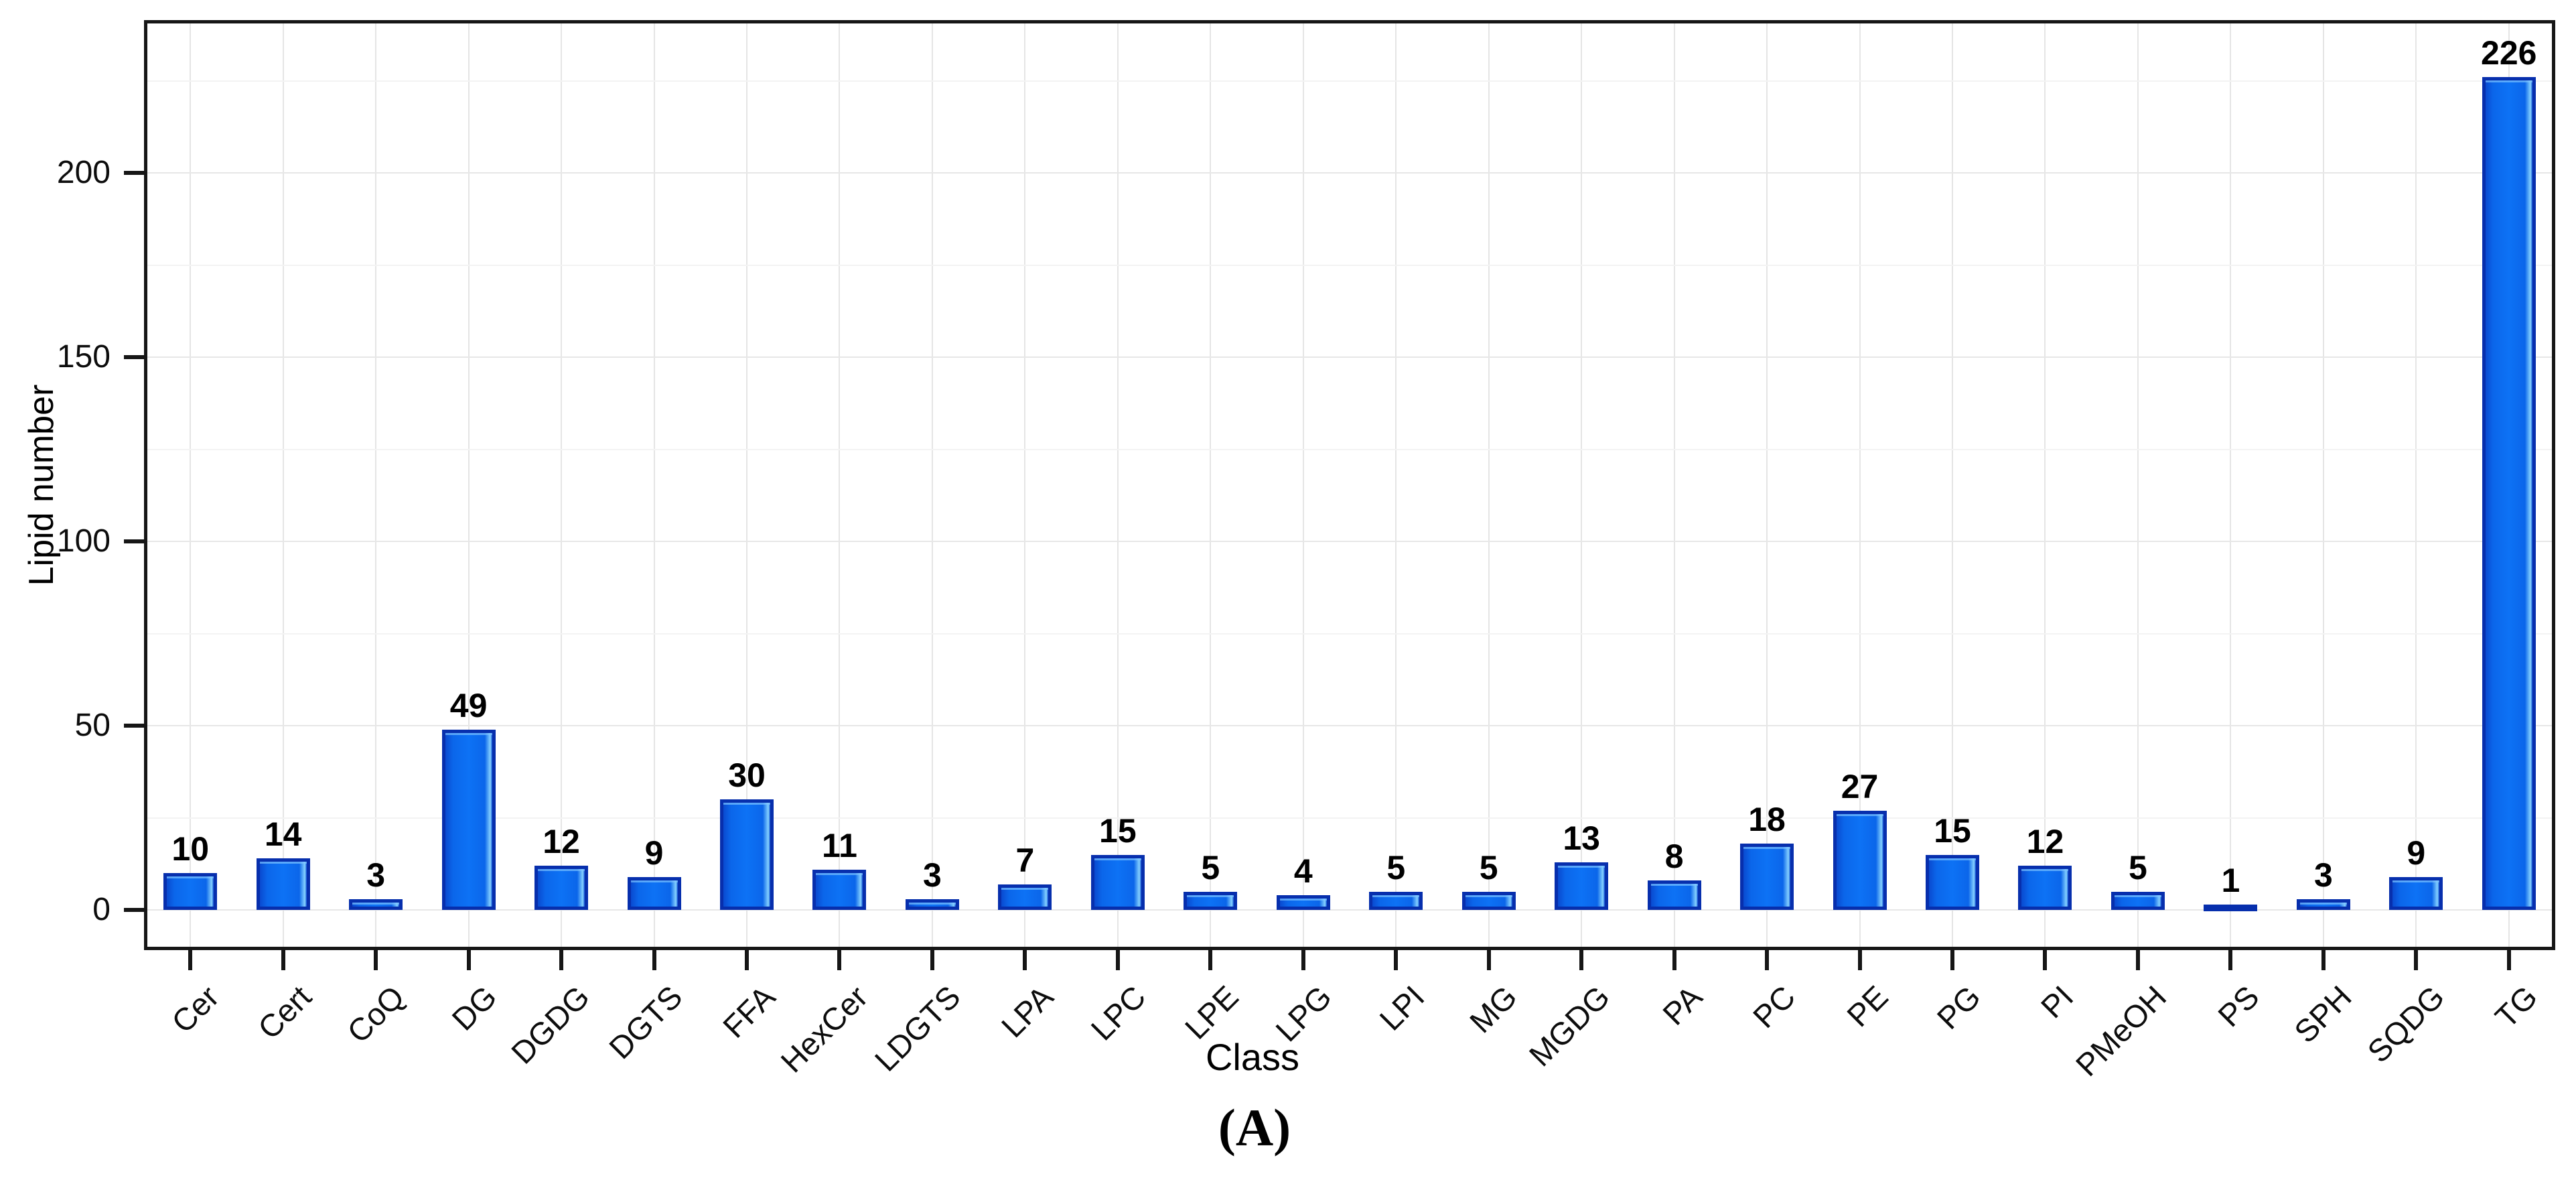 The height and width of the screenshot is (1192, 2576). I want to click on bar-PE, so click(1860, 860).